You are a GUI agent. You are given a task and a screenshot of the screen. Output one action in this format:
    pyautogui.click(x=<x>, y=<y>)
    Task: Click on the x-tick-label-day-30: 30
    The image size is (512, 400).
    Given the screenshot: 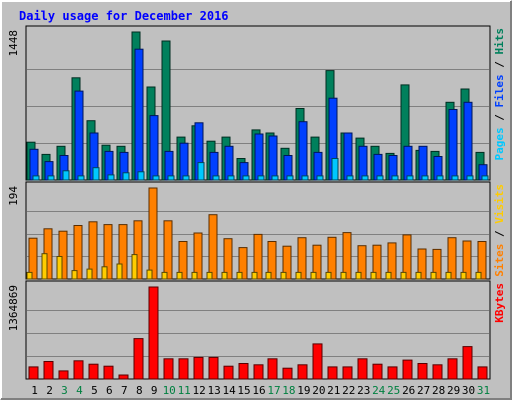 What is the action you would take?
    pyautogui.click(x=468, y=390)
    